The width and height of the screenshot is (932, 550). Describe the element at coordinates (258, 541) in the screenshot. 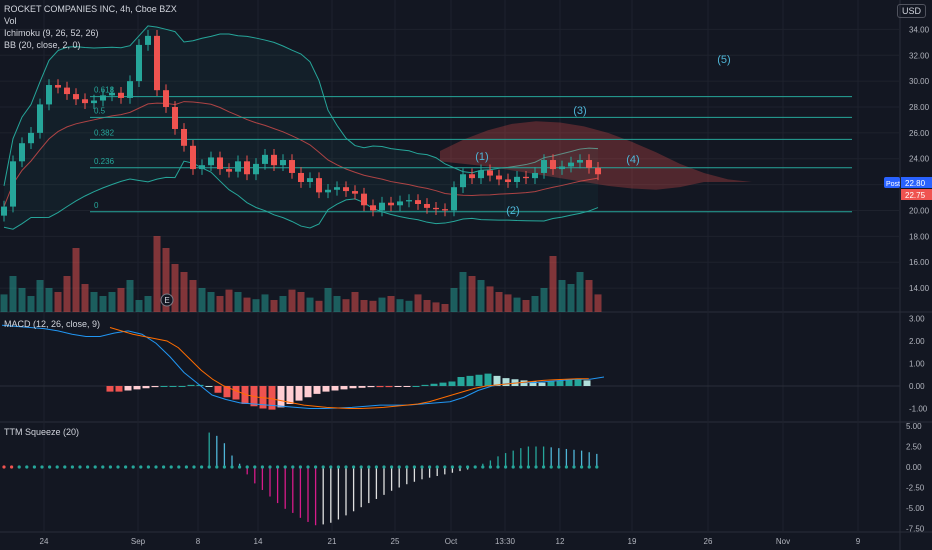

I see `time-tick-label: 14` at that location.